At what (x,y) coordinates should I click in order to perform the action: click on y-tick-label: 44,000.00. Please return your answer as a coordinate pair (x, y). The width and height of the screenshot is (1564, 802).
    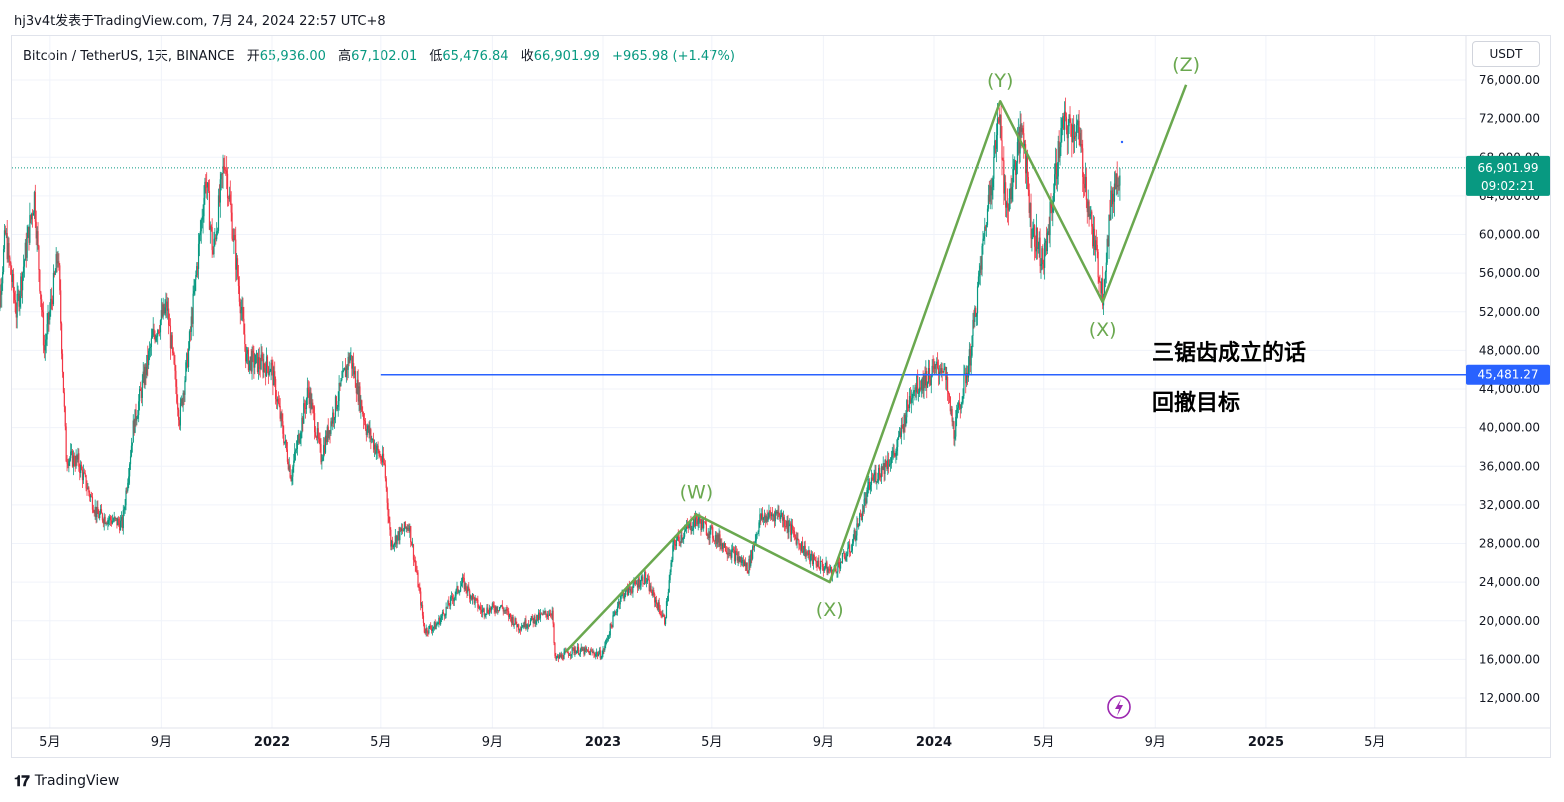
    Looking at the image, I should click on (1509, 389).